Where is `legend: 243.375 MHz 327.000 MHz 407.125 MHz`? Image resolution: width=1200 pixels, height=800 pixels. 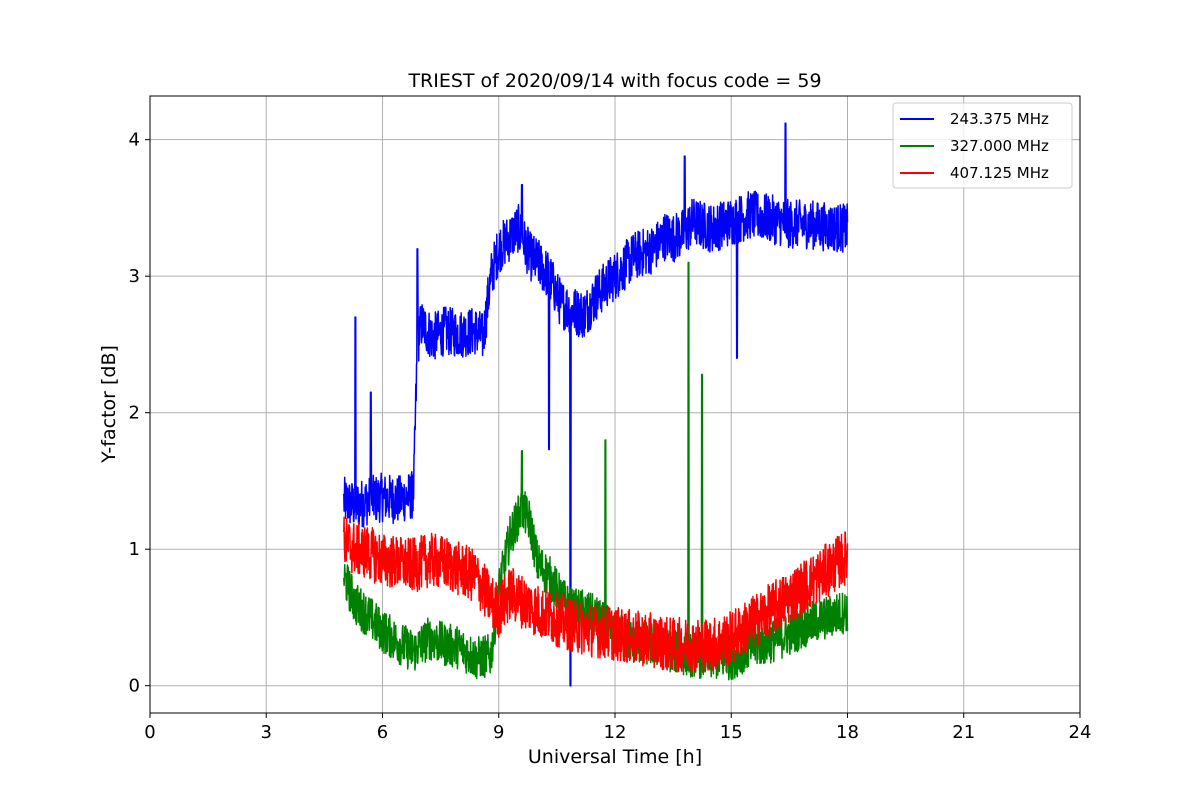
legend: 243.375 MHz 327.000 MHz 407.125 MHz is located at coordinates (982, 145).